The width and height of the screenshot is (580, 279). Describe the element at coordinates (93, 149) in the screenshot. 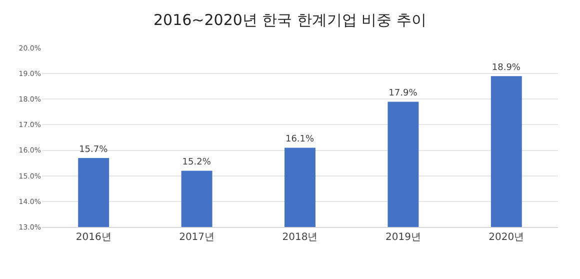

I see `data-label: 15.7%` at that location.